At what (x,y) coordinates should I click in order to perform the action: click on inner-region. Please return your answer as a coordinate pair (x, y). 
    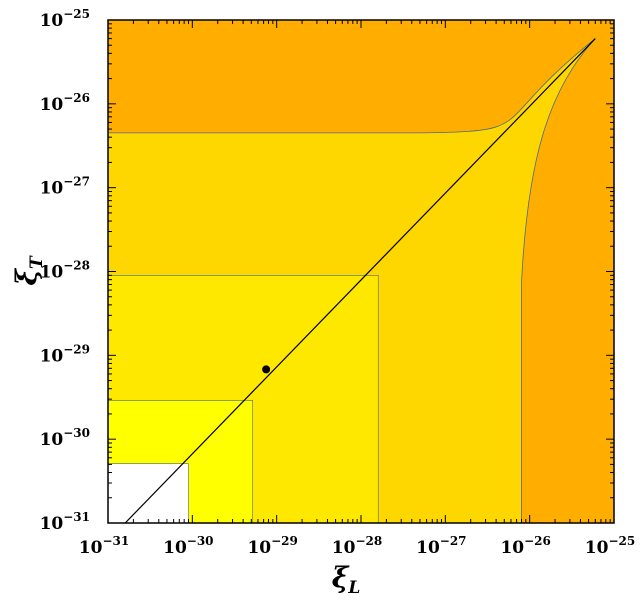
    Looking at the image, I should click on (148, 493).